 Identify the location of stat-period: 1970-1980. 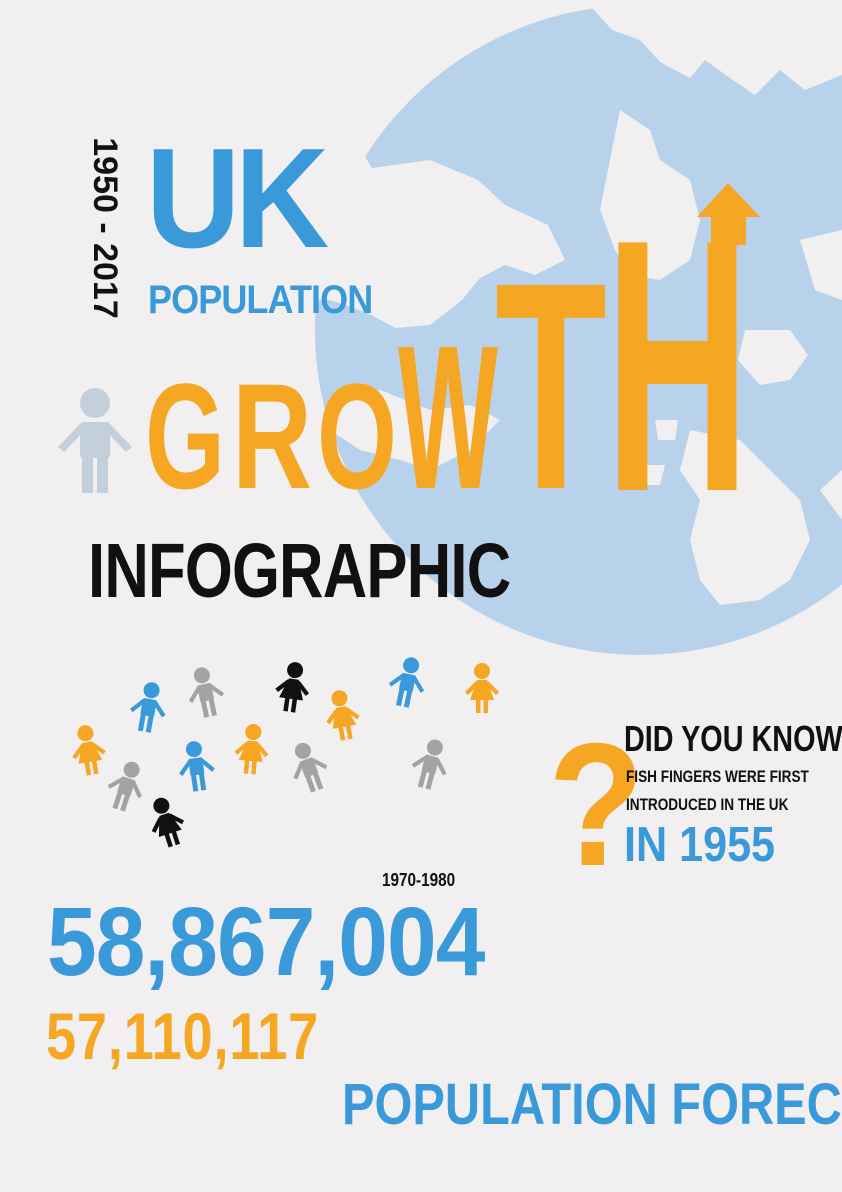
(419, 880).